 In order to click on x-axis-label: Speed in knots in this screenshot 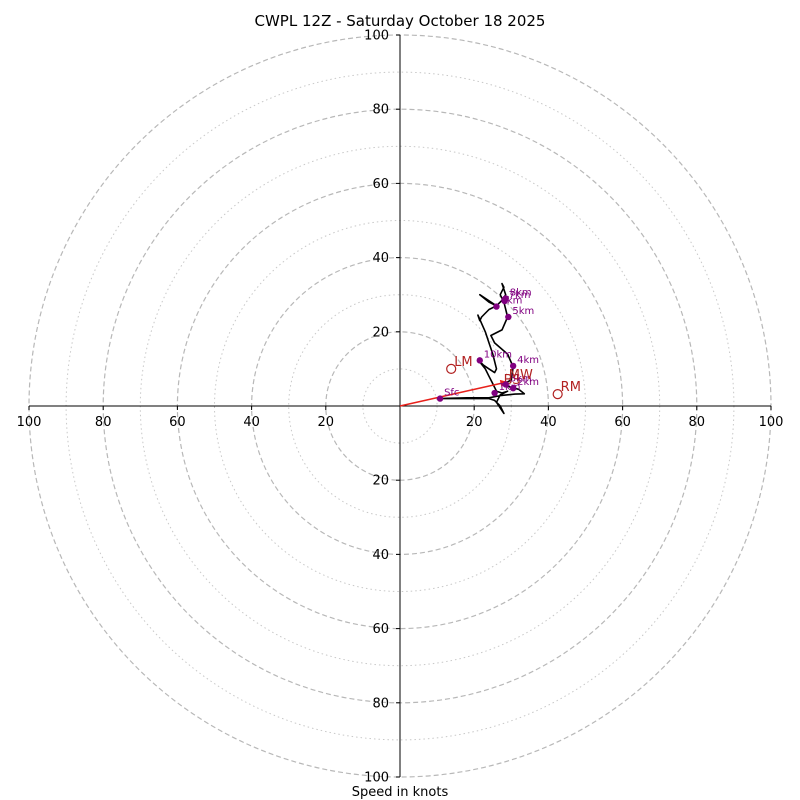, I will do `click(400, 792)`.